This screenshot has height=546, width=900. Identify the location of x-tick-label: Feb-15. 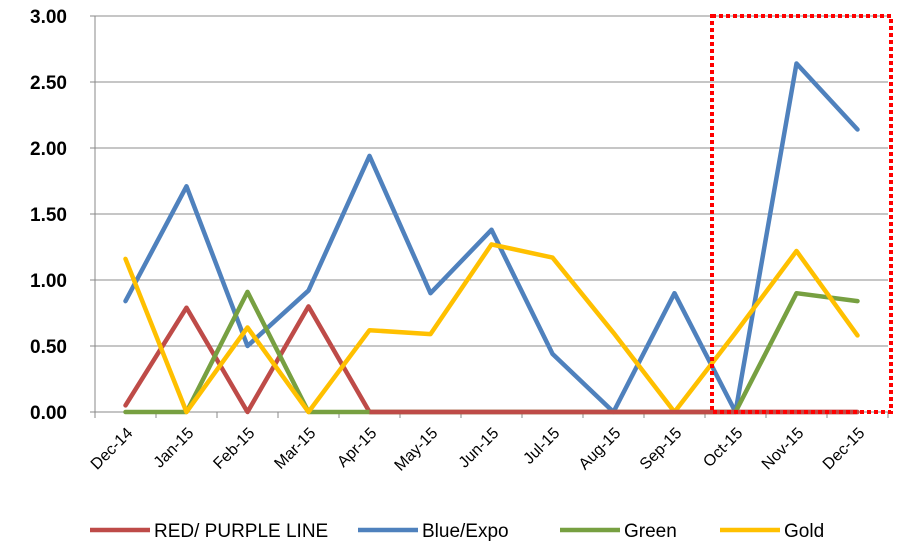
(234, 449).